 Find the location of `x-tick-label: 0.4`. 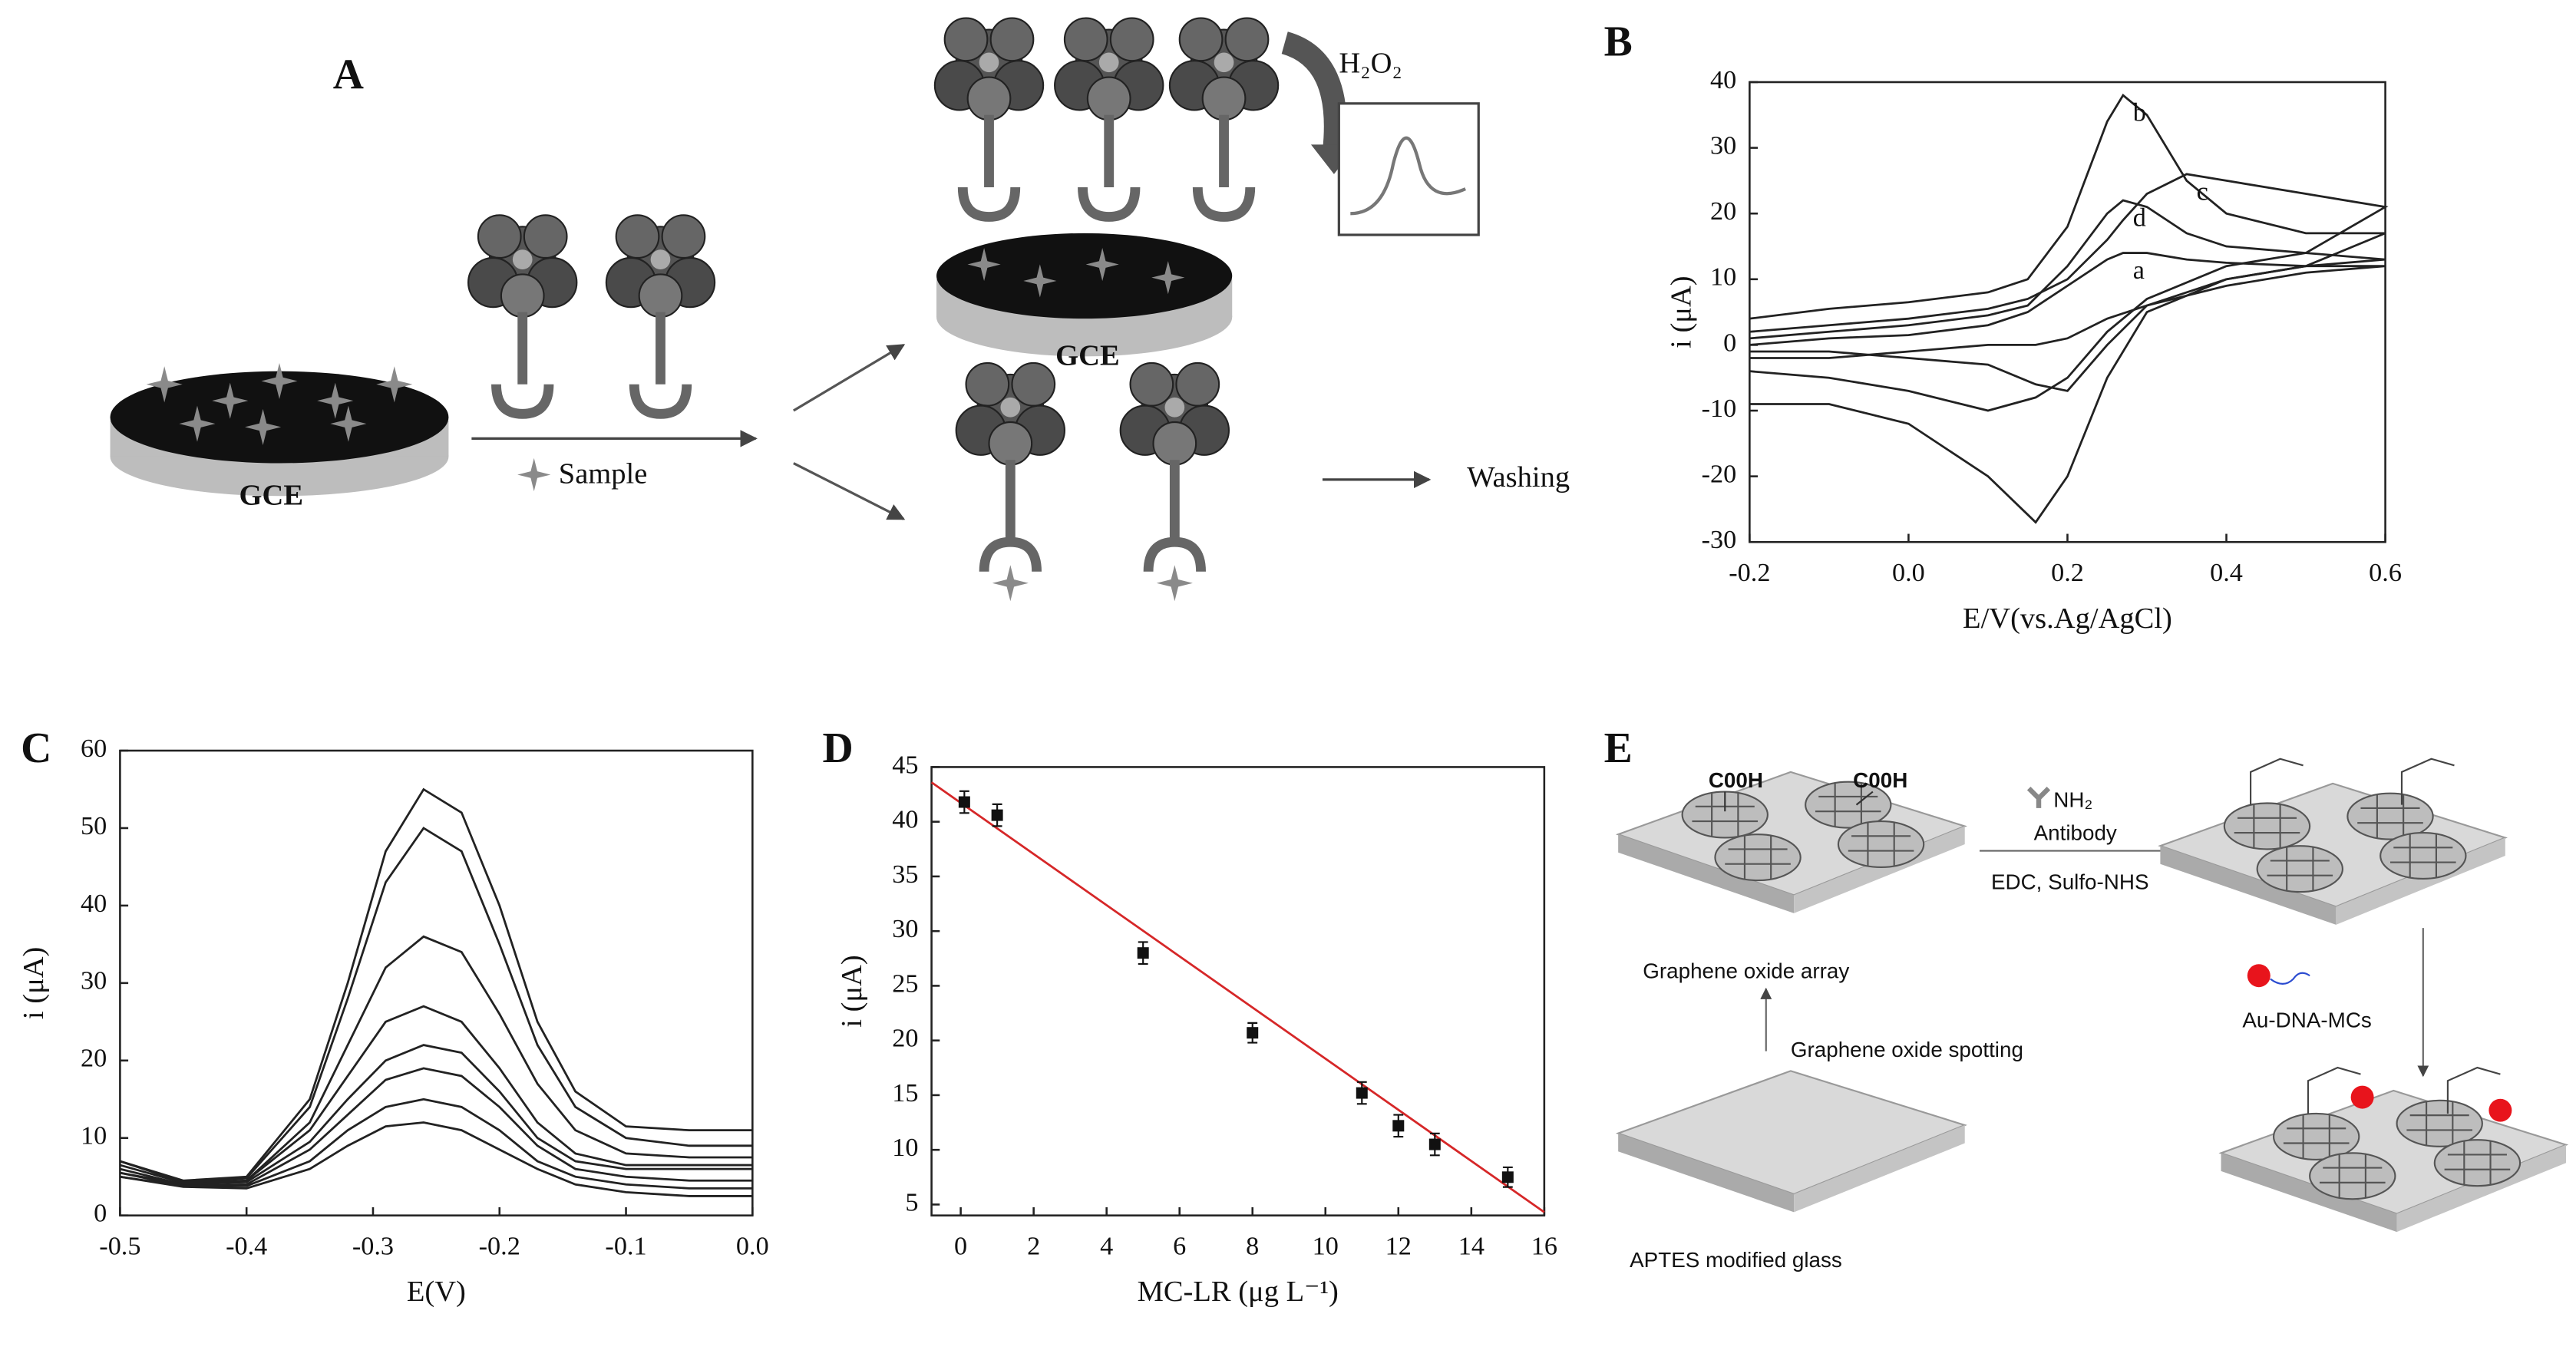

x-tick-label: 0.4 is located at coordinates (2226, 573).